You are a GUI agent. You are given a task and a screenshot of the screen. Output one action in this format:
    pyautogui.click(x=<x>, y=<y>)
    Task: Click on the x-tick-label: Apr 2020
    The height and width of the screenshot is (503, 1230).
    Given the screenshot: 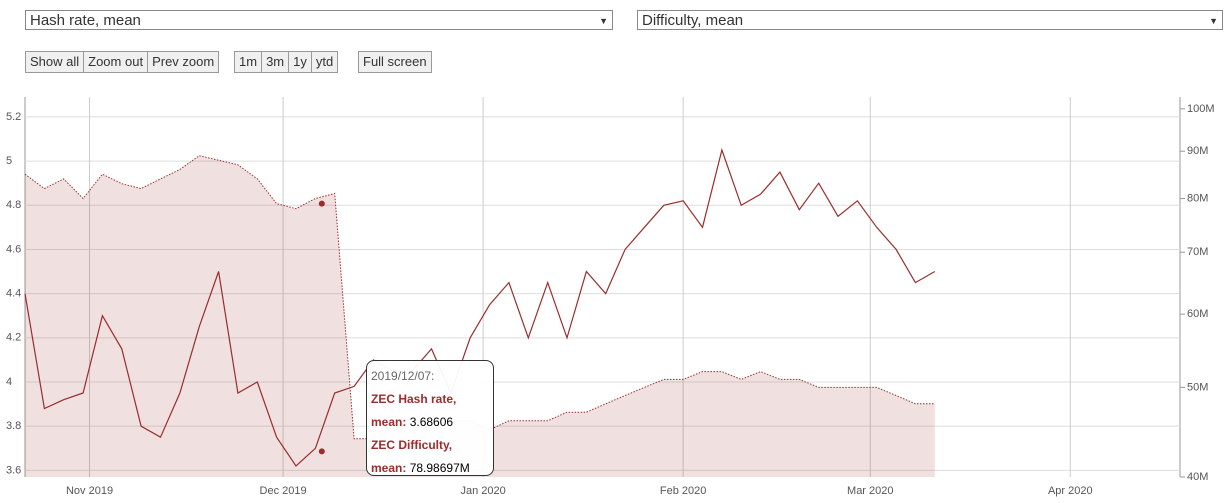 What is the action you would take?
    pyautogui.click(x=1070, y=491)
    